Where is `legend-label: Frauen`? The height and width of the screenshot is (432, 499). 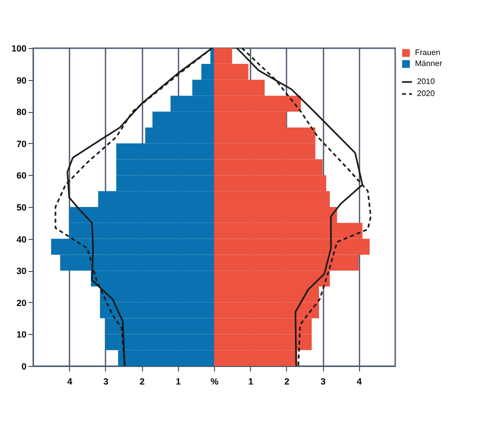 legend-label: Frauen is located at coordinates (427, 52).